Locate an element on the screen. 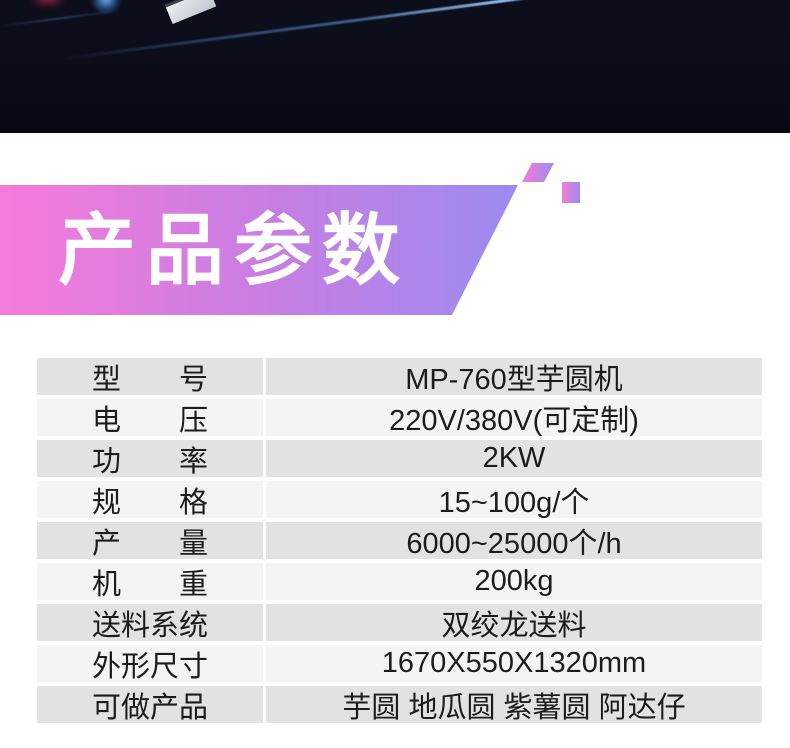 The height and width of the screenshot is (748, 790). spec-row-output: 产 量 6000~25000个/h is located at coordinates (399, 541).